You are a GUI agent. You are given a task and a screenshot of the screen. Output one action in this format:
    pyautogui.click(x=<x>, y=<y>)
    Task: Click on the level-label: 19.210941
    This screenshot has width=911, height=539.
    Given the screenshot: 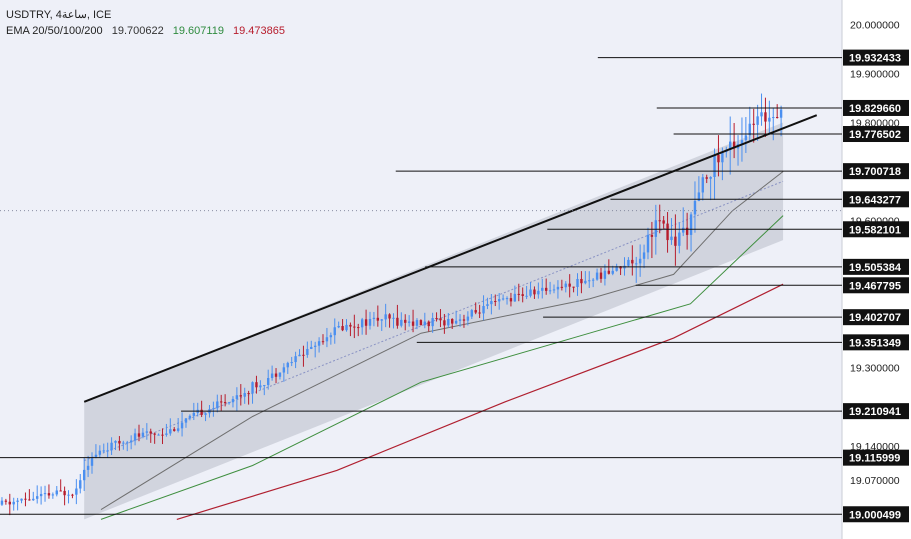 What is the action you would take?
    pyautogui.click(x=875, y=412)
    